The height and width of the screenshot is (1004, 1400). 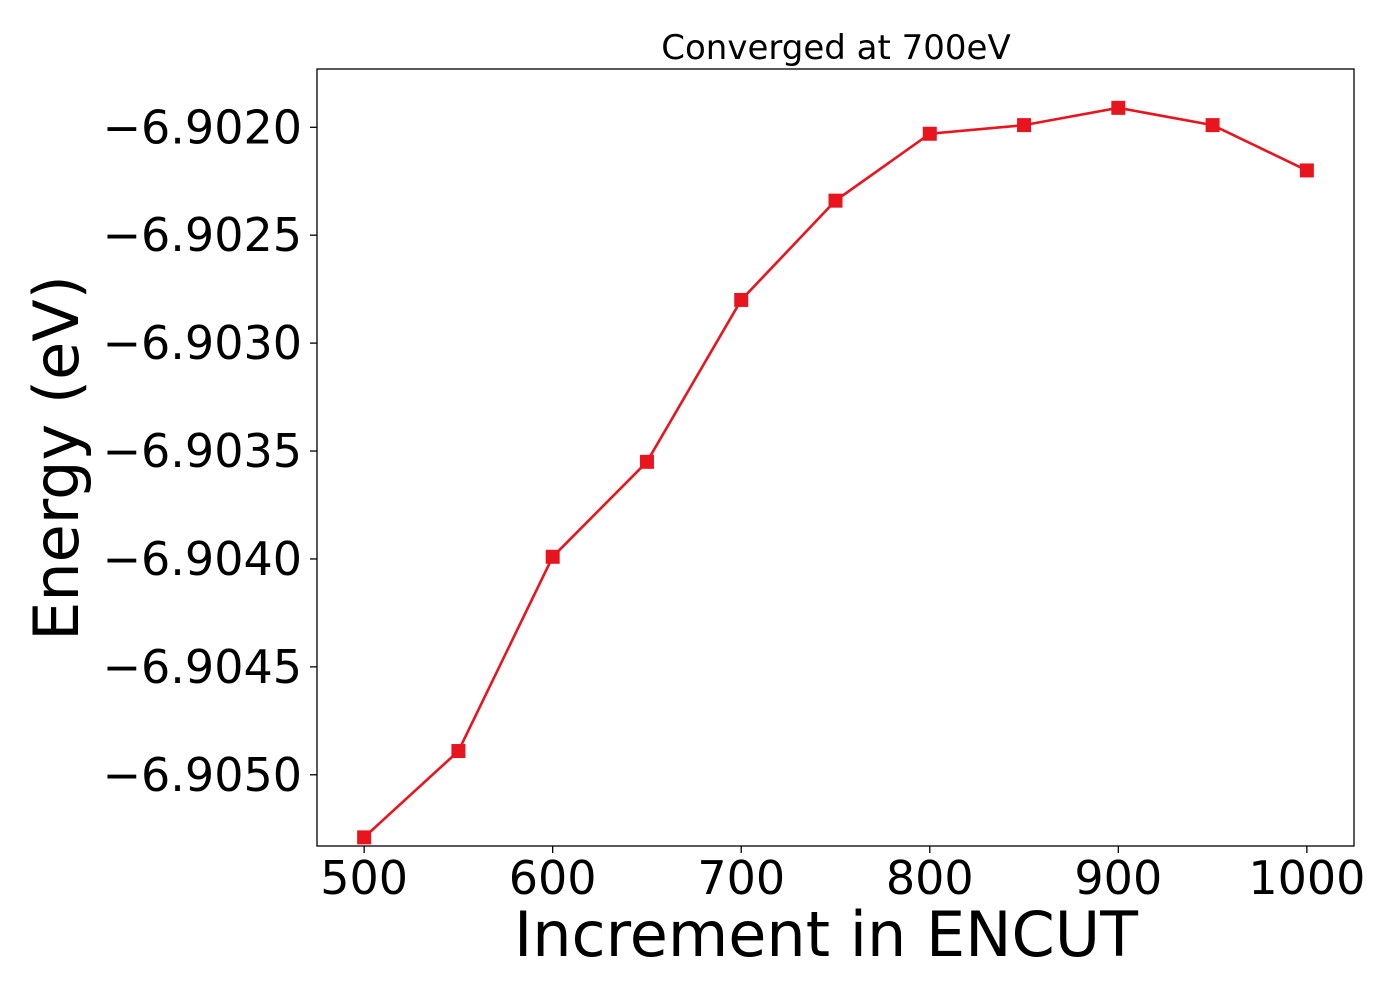 I want to click on y-tick-label: −6.9045, so click(x=203, y=667).